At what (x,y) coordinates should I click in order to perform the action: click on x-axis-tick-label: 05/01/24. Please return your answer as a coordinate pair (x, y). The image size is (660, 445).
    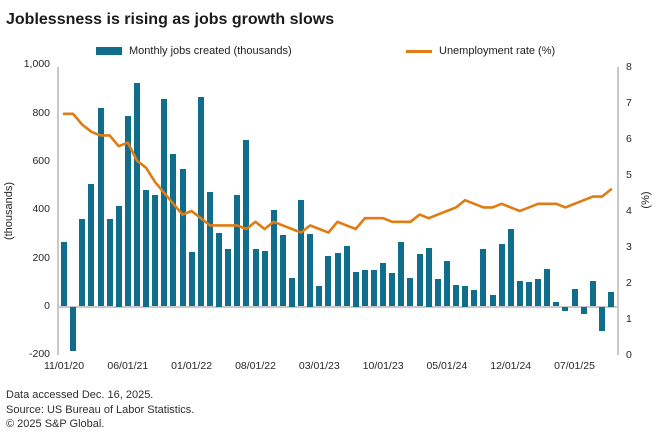
    Looking at the image, I should click on (447, 366).